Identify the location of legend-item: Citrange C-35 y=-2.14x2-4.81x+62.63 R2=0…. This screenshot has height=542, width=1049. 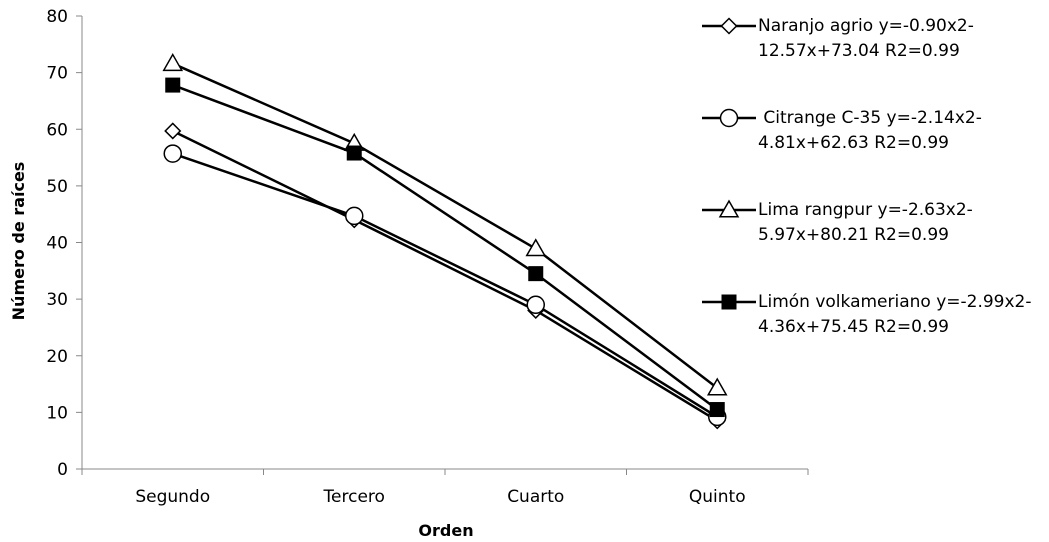
(872, 131).